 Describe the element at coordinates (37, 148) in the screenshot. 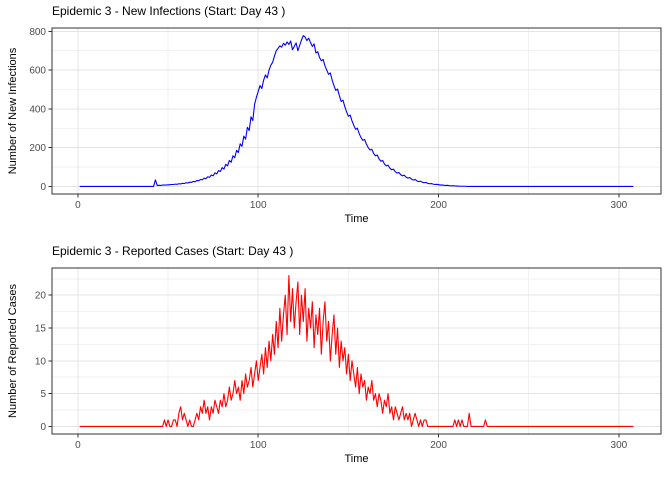

I see `y-tick-label: 200` at that location.